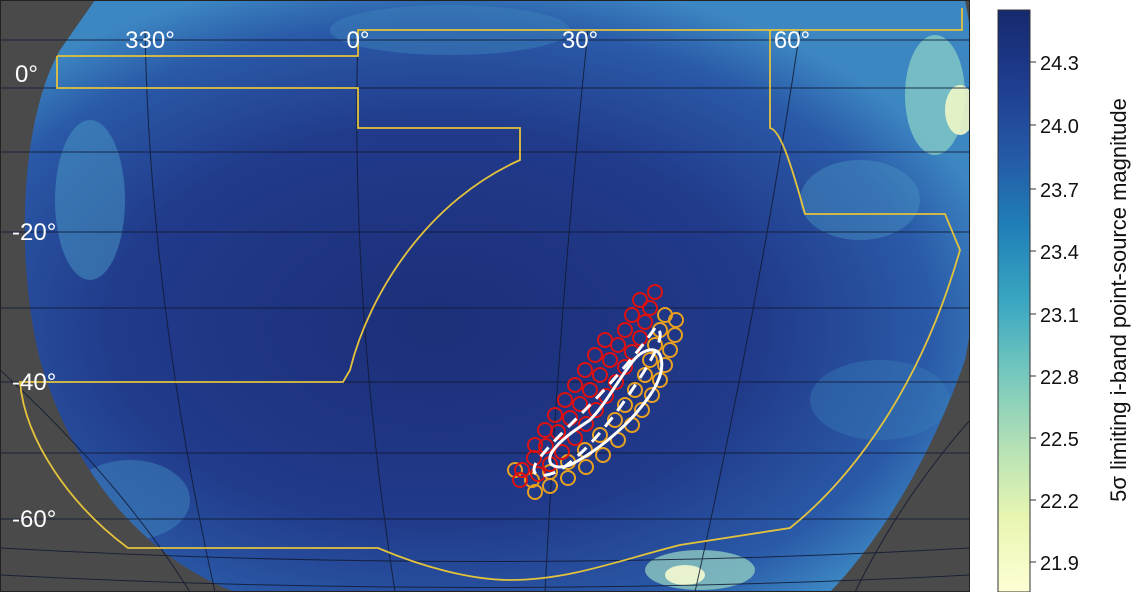 This screenshot has height=592, width=1140. What do you see at coordinates (1059, 440) in the screenshot?
I see `colorbar-tick-label: 22.5` at bounding box center [1059, 440].